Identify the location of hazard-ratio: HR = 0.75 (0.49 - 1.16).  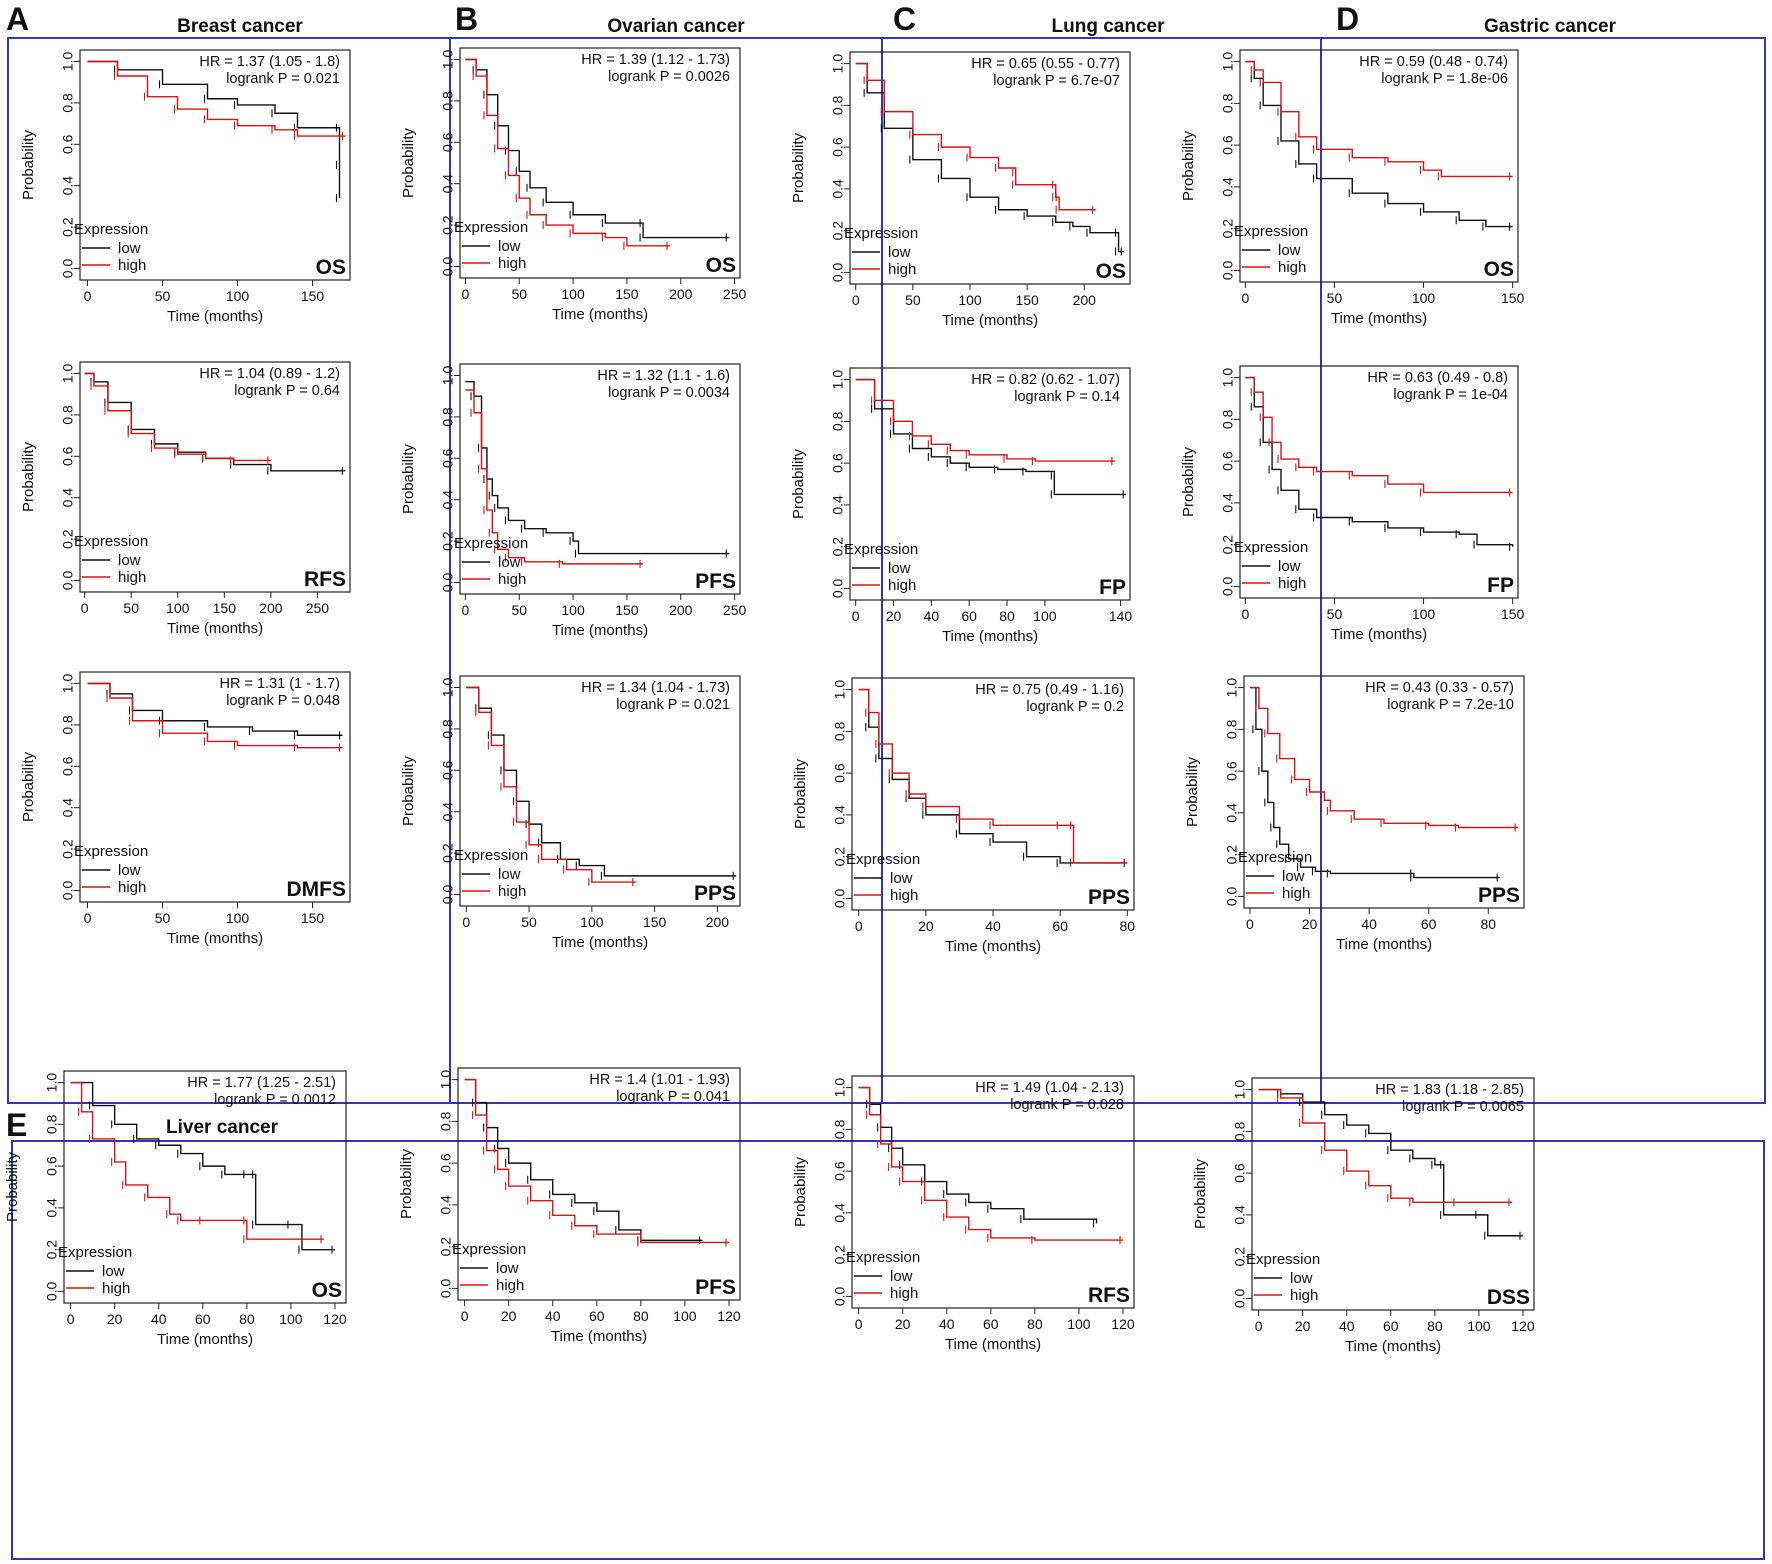
(1049, 690).